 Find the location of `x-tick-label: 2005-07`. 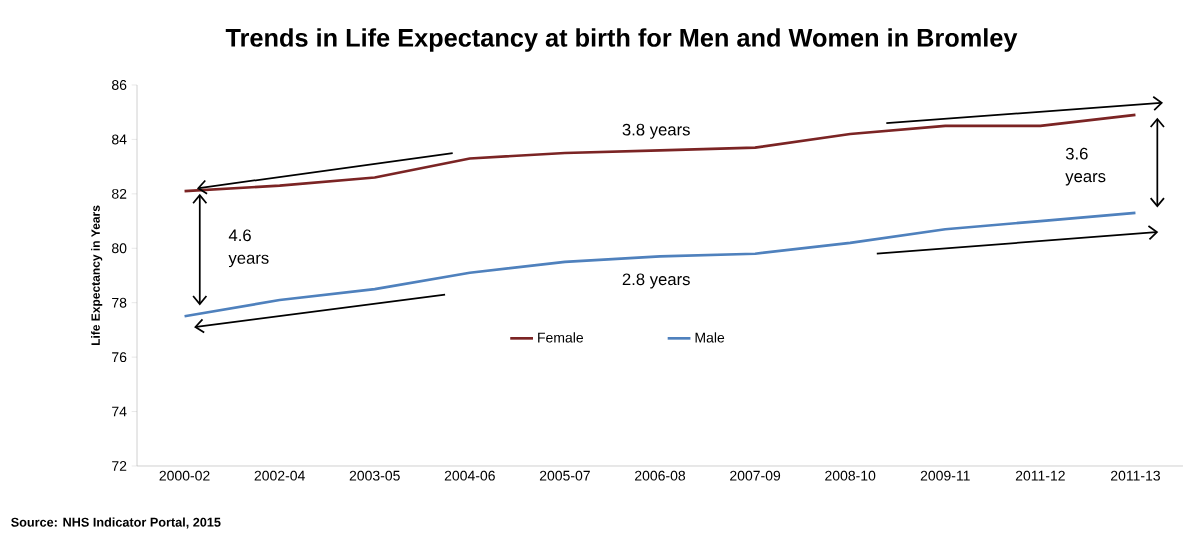

x-tick-label: 2005-07 is located at coordinates (564, 475).